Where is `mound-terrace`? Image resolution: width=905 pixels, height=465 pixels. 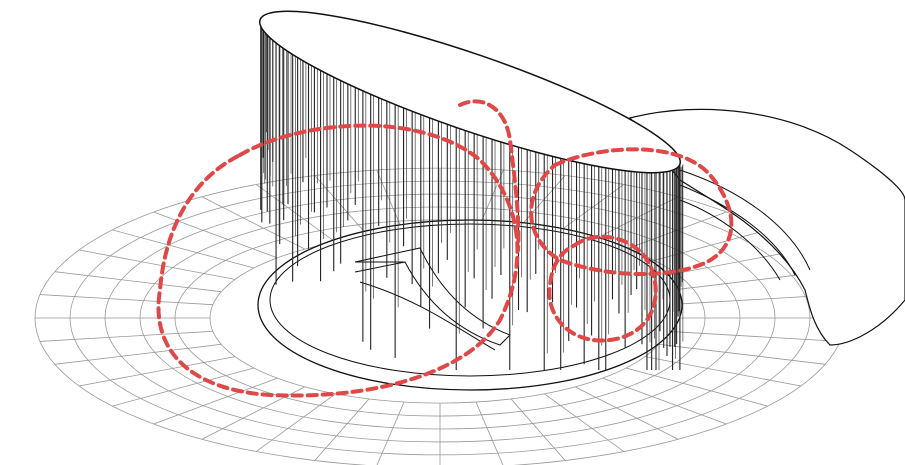 mound-terrace is located at coordinates (745, 225).